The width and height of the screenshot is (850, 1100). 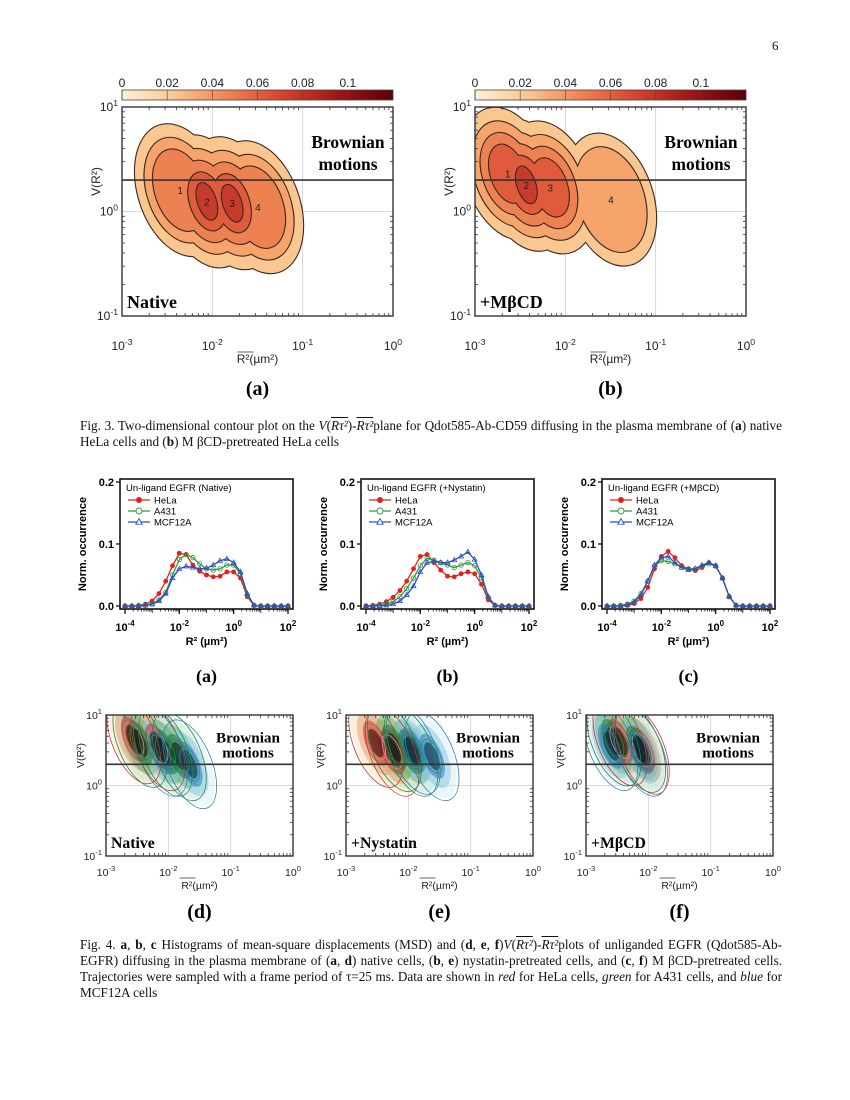 I want to click on series-line-a431, so click(x=206, y=580).